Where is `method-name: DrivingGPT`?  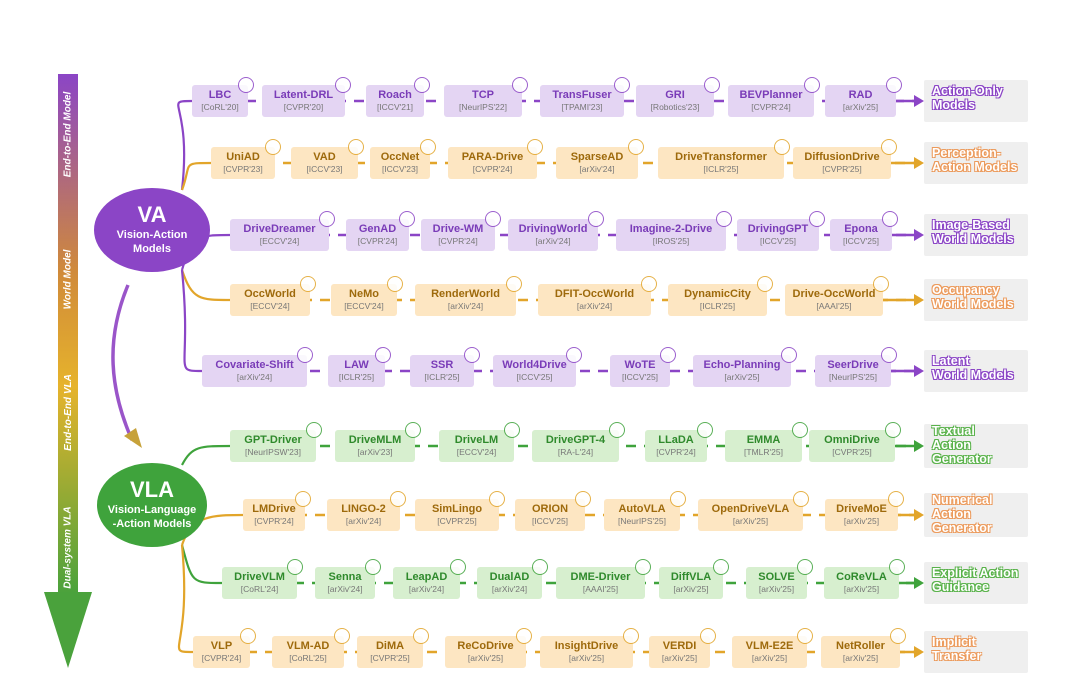
method-name: DrivingGPT is located at coordinates (778, 229).